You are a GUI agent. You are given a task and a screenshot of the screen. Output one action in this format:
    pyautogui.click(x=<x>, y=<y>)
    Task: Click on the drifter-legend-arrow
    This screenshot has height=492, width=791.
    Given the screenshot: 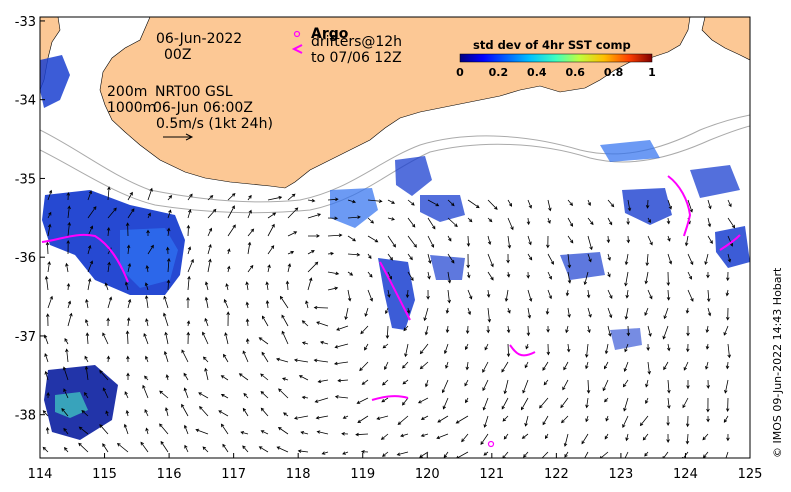 What is the action you would take?
    pyautogui.click(x=297, y=49)
    